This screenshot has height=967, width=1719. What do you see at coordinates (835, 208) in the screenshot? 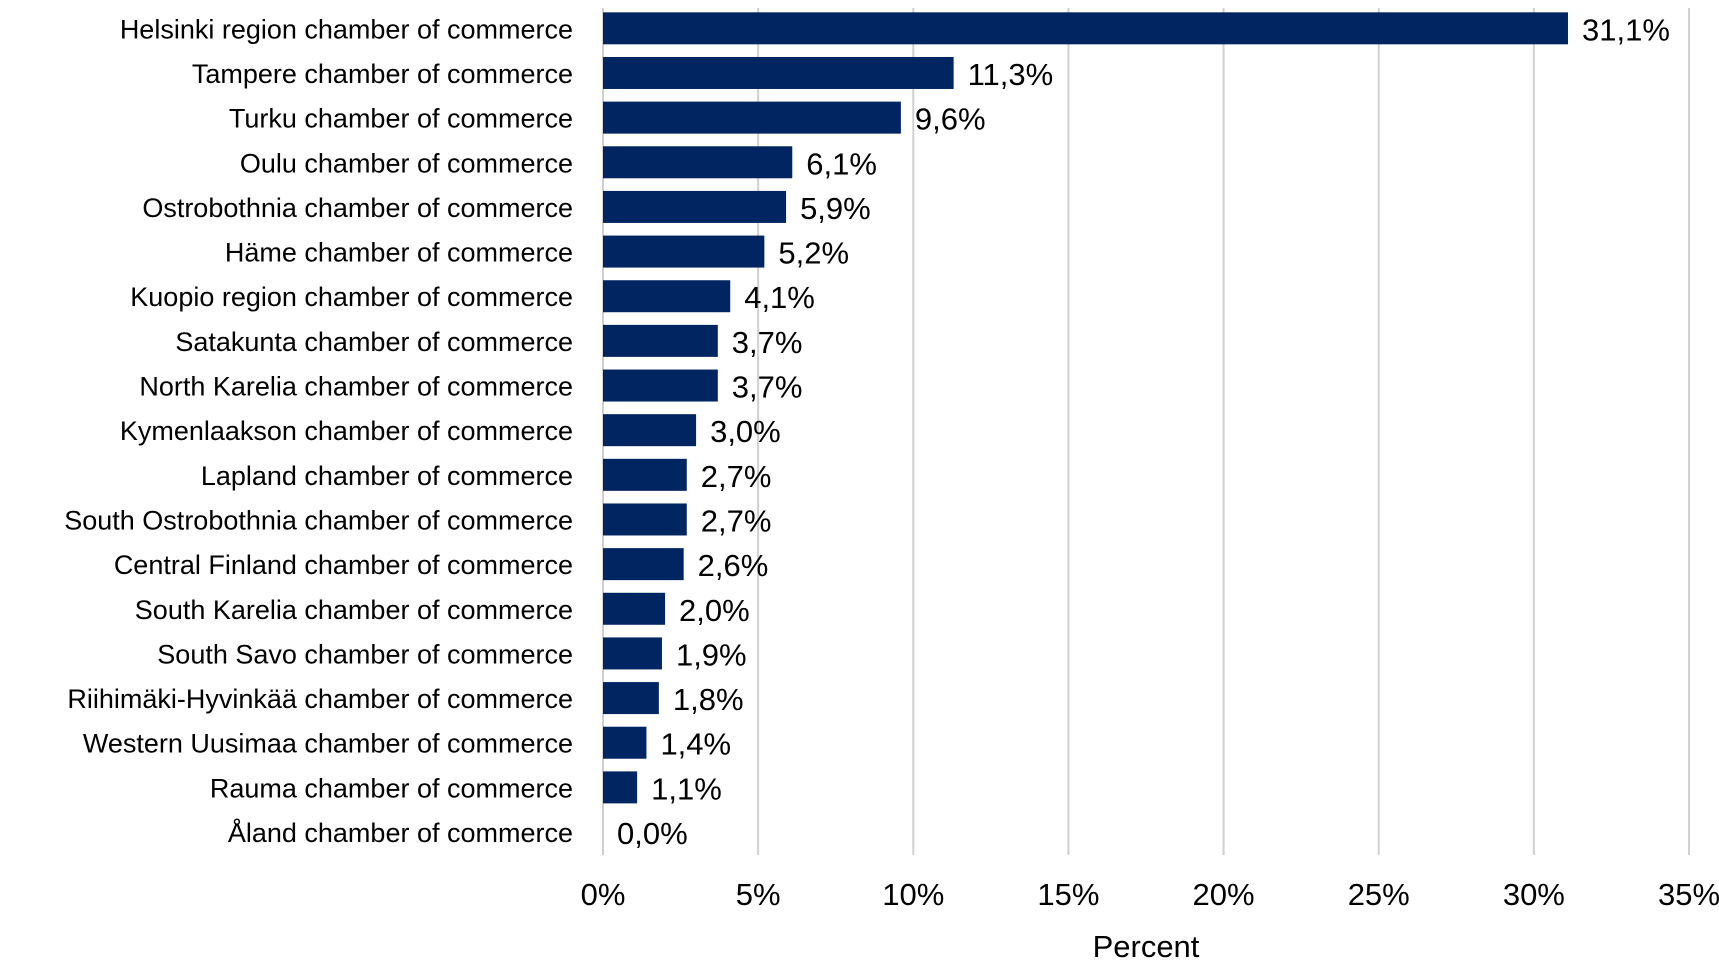
I see `data-label: 5,9%` at bounding box center [835, 208].